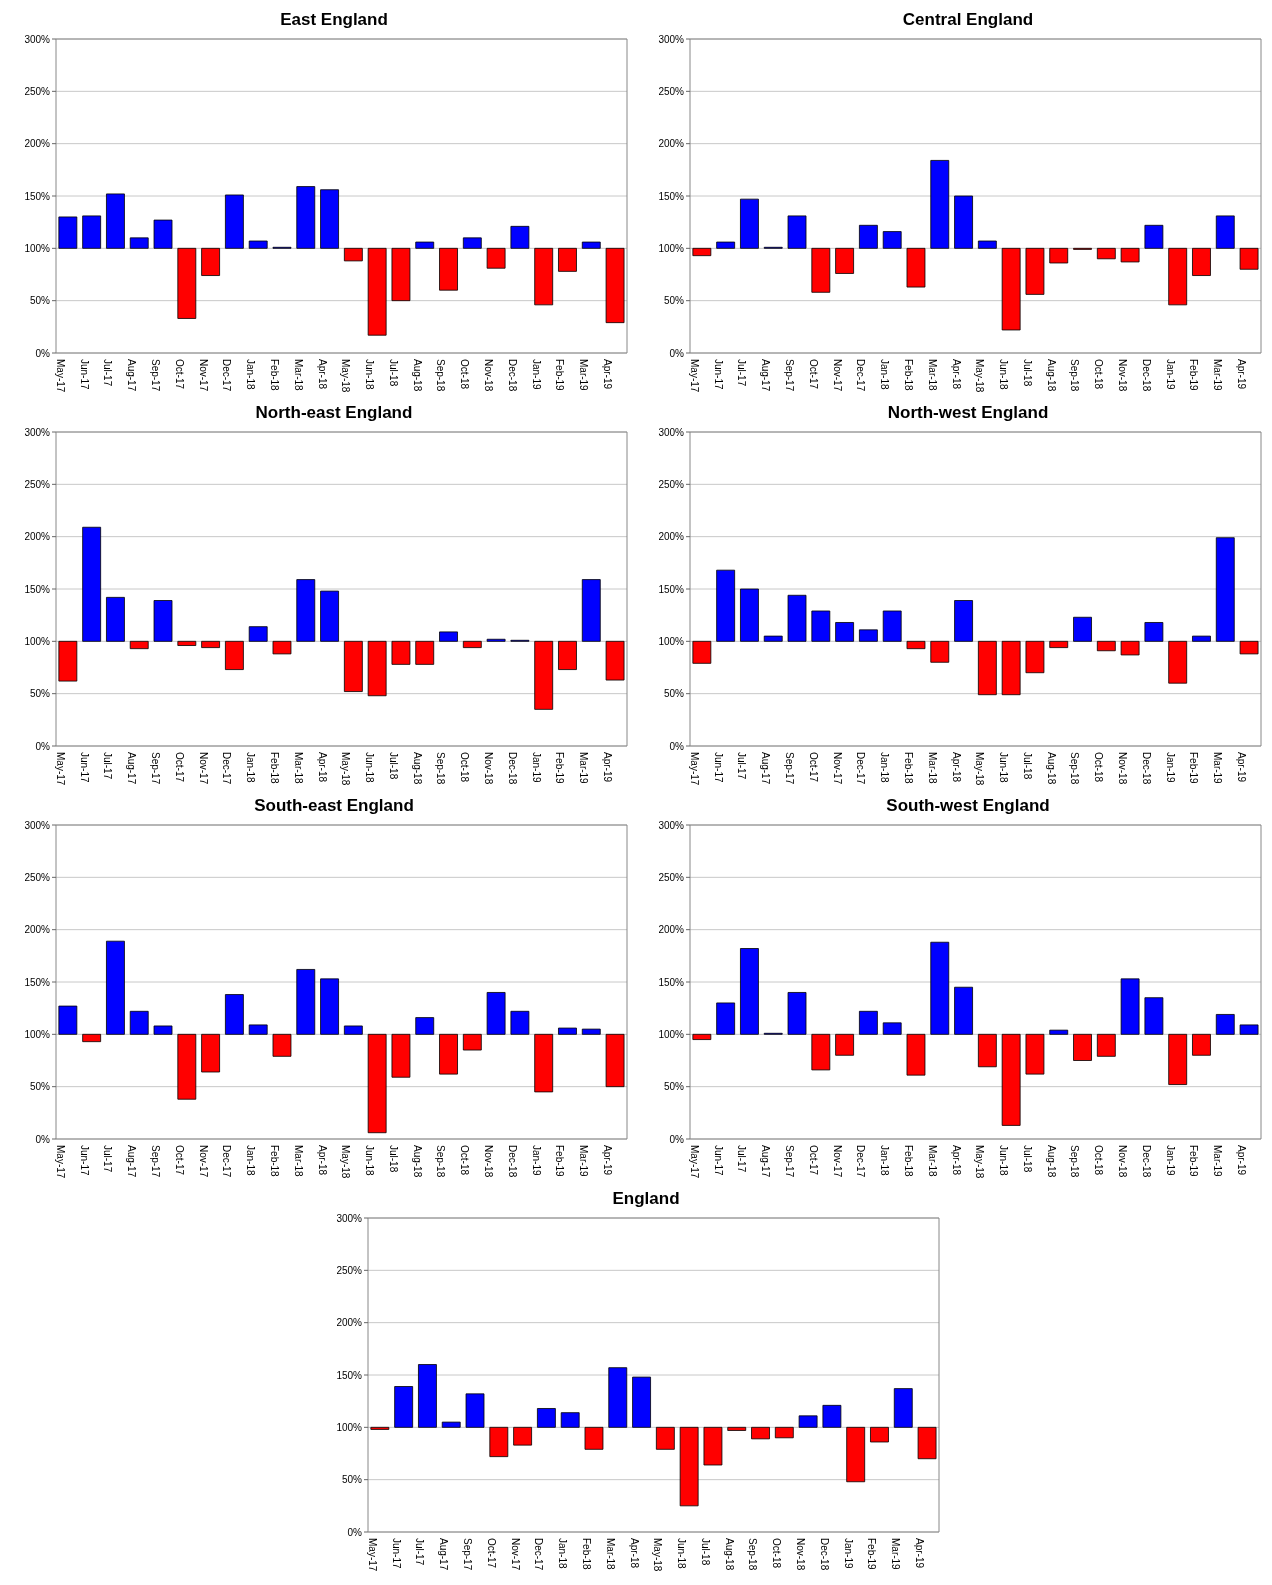 This screenshot has height=1585, width=1272. What do you see at coordinates (646, 1199) in the screenshot?
I see `chart-title: England` at bounding box center [646, 1199].